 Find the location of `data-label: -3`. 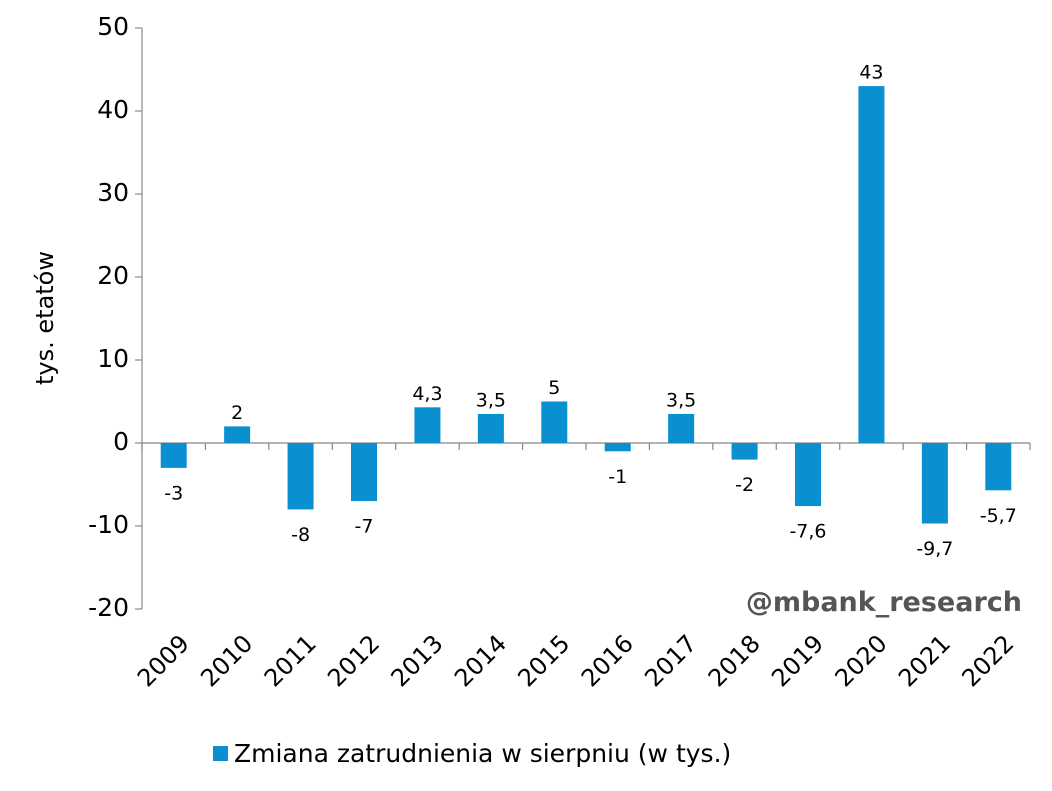

data-label: -3 is located at coordinates (173, 493).